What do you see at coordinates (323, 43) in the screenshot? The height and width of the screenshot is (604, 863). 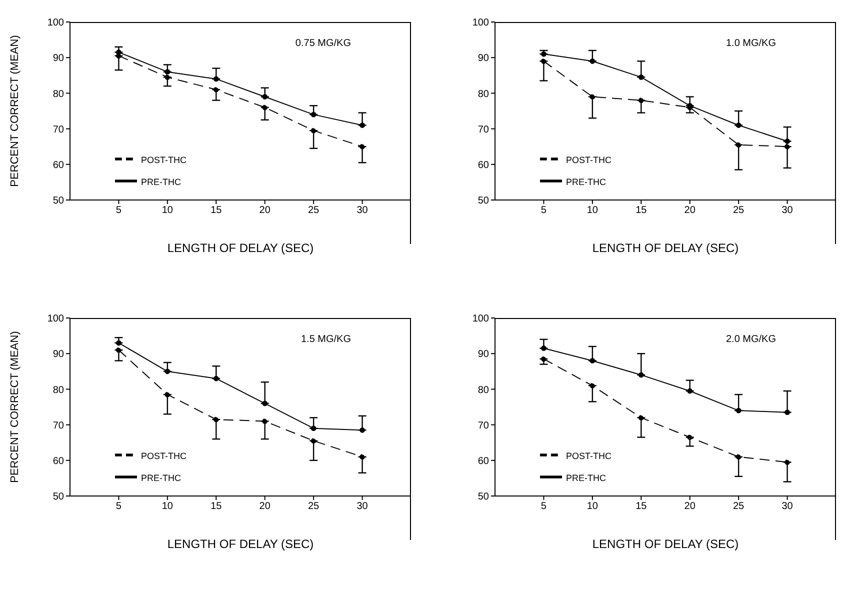 I see `text: 0.75 MG/KG` at bounding box center [323, 43].